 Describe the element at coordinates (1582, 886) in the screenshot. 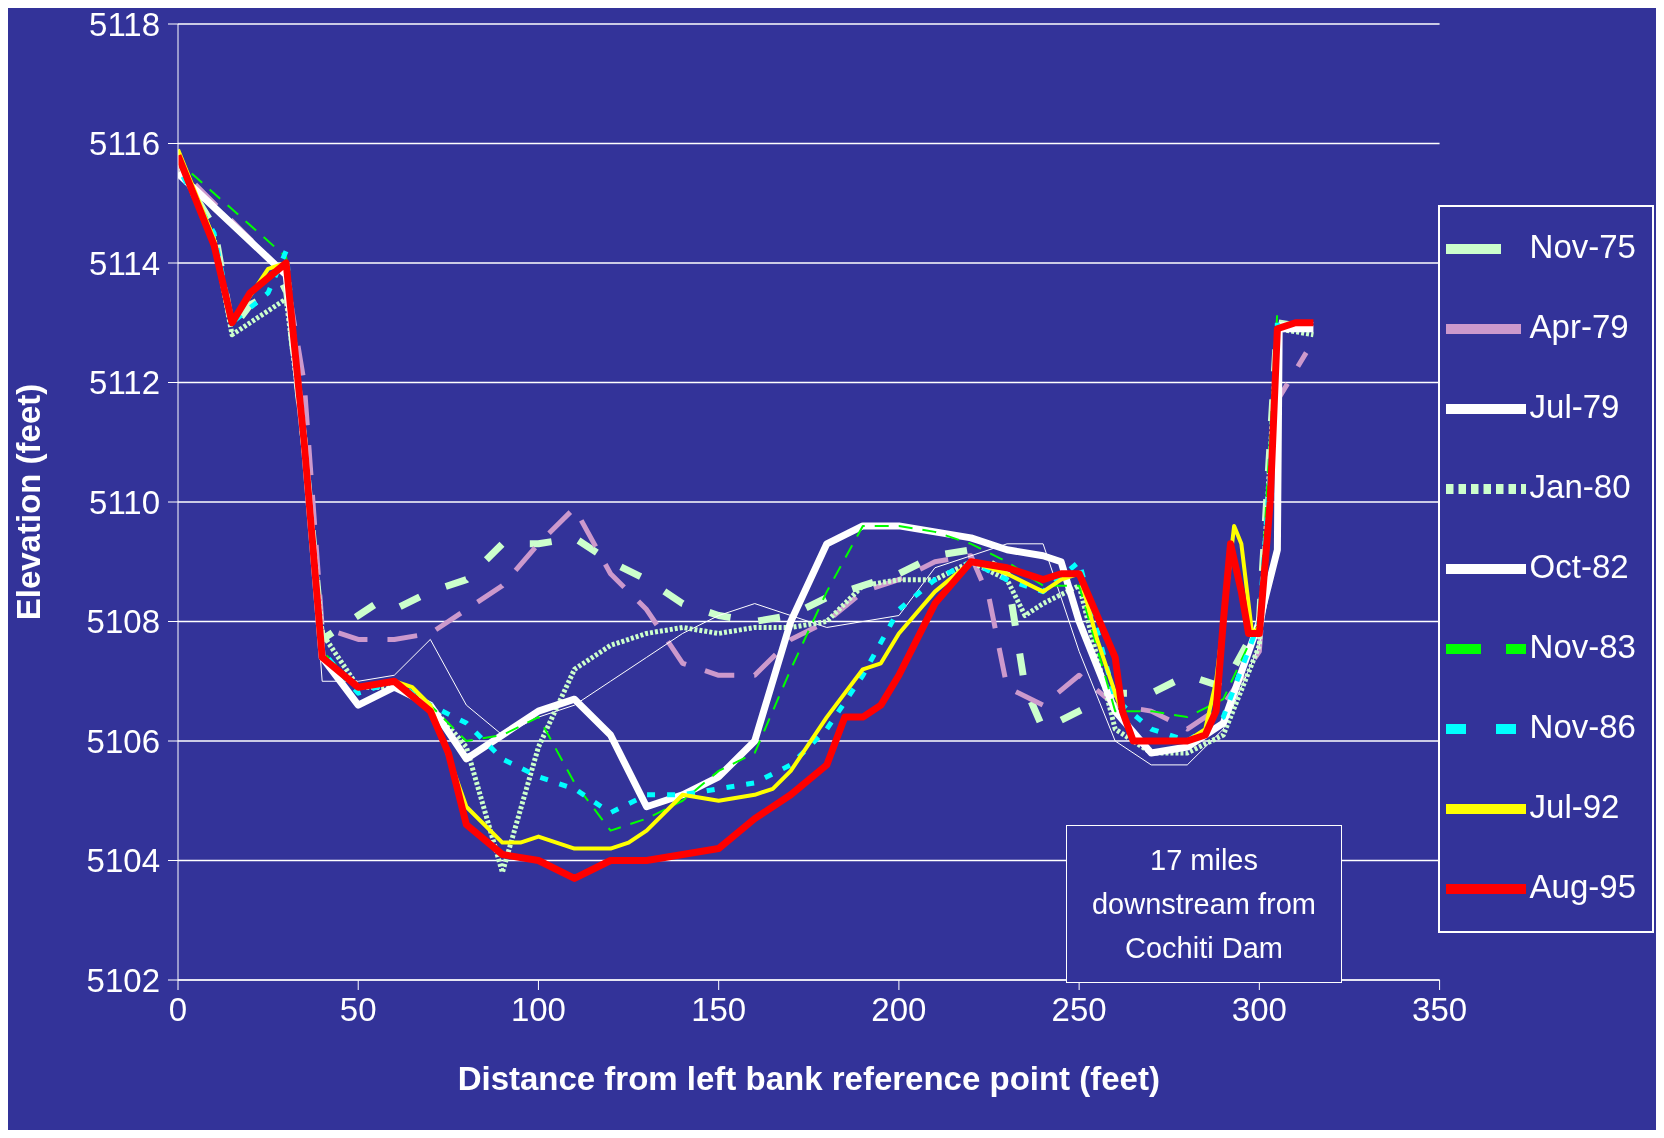

I see `legend-label: Aug-95` at that location.